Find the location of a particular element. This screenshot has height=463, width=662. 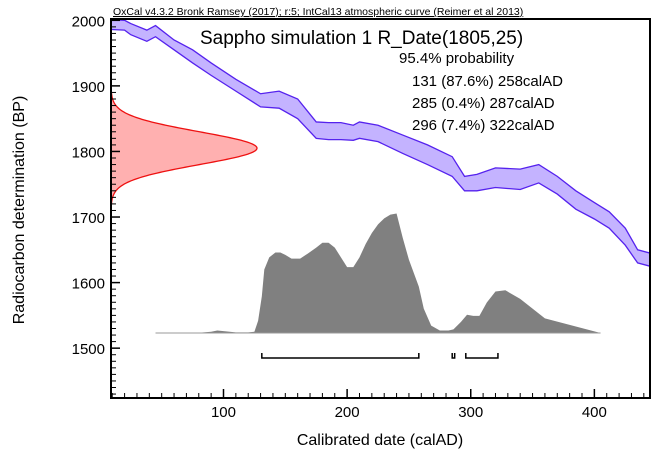

range-text-2: 285 (0.4%) 287calAD is located at coordinates (483, 103).